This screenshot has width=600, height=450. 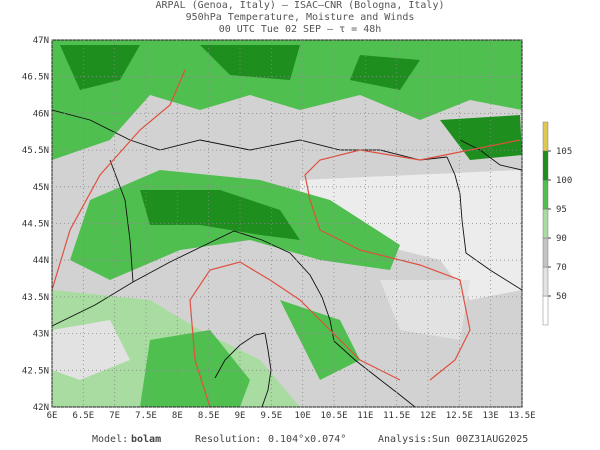 What do you see at coordinates (561, 210) in the screenshot?
I see `colorbar-label: 95` at bounding box center [561, 210].